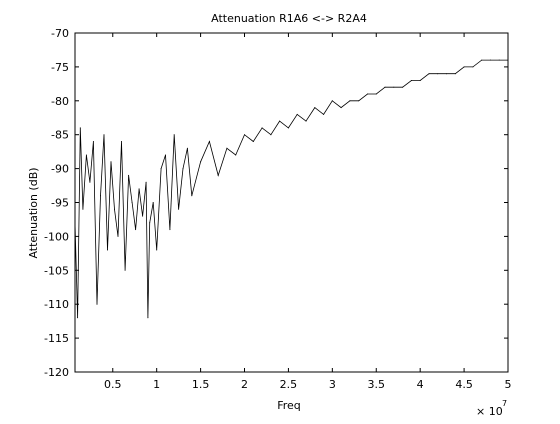 The image size is (560, 424). I want to click on y-tick-label: -90, so click(60, 169).